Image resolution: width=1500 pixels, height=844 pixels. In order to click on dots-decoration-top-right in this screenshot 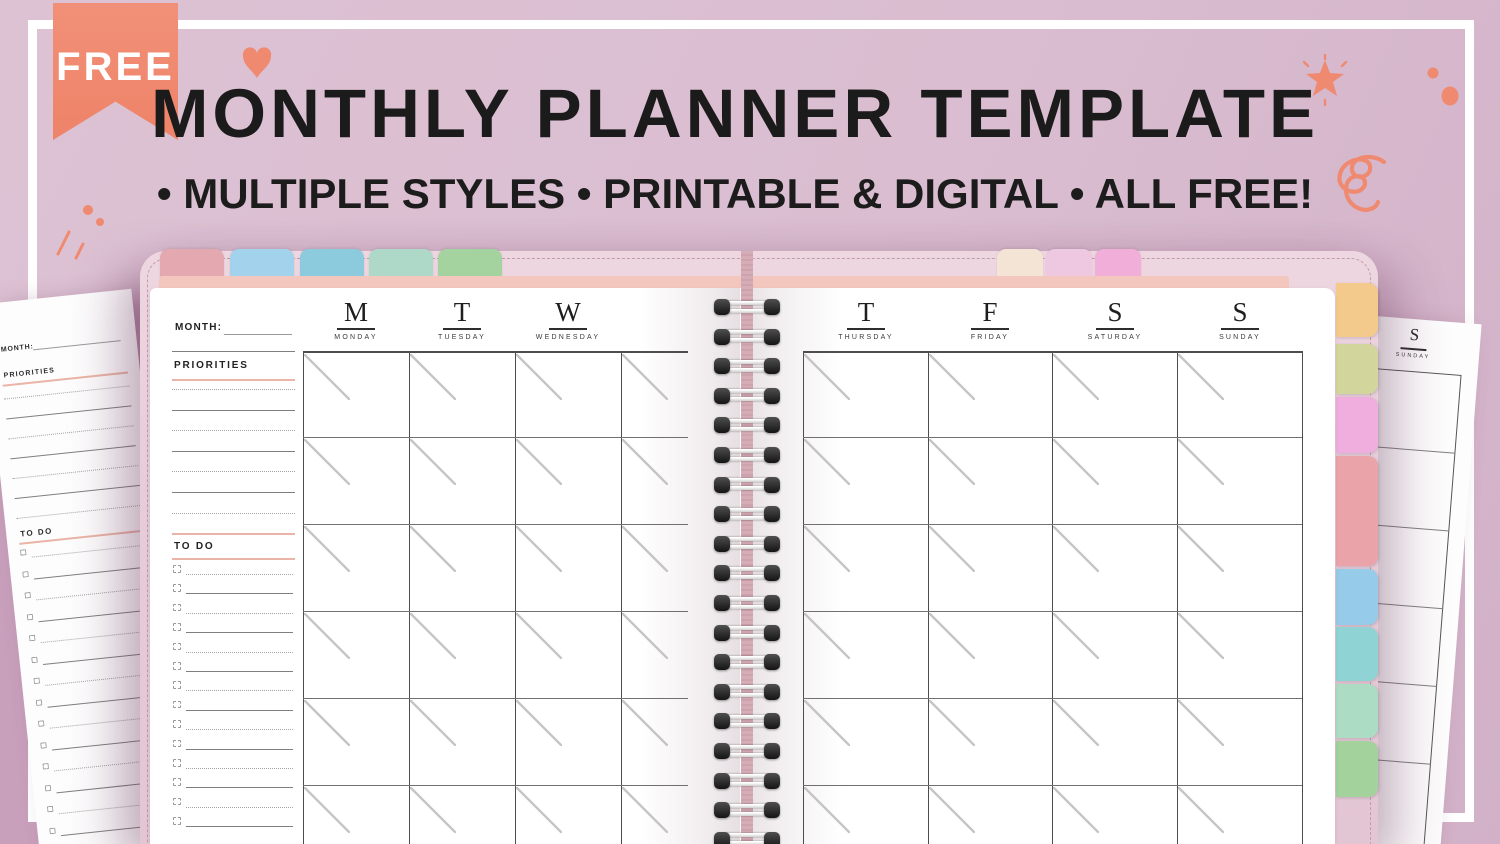, I will do `click(1443, 86)`.